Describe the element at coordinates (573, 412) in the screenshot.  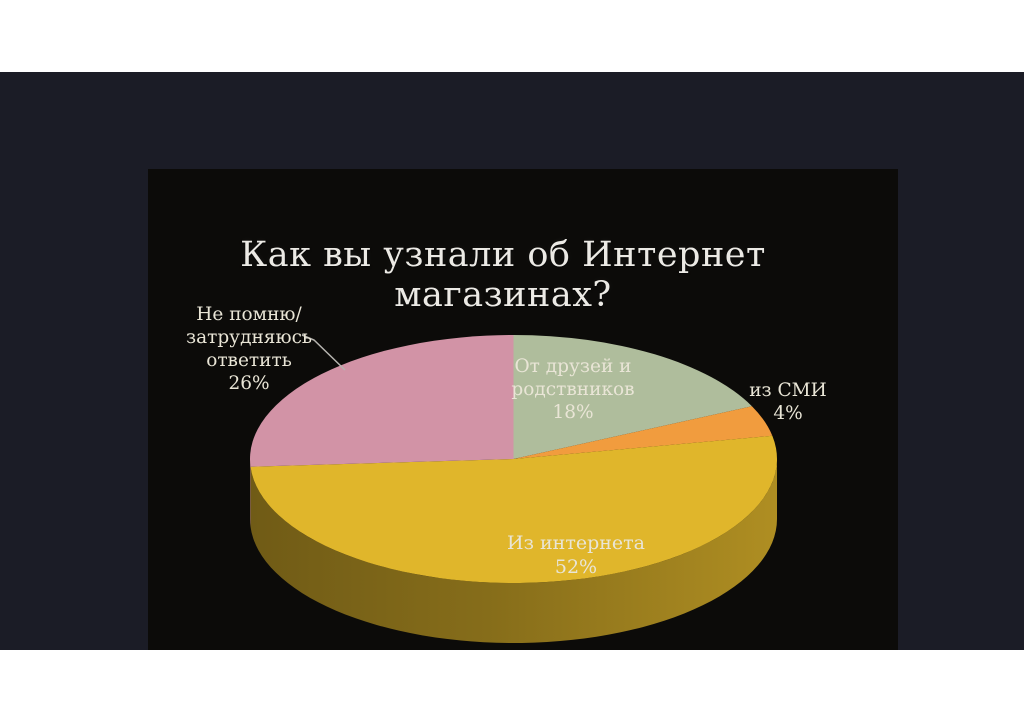
I see `label-value: 18%` at that location.